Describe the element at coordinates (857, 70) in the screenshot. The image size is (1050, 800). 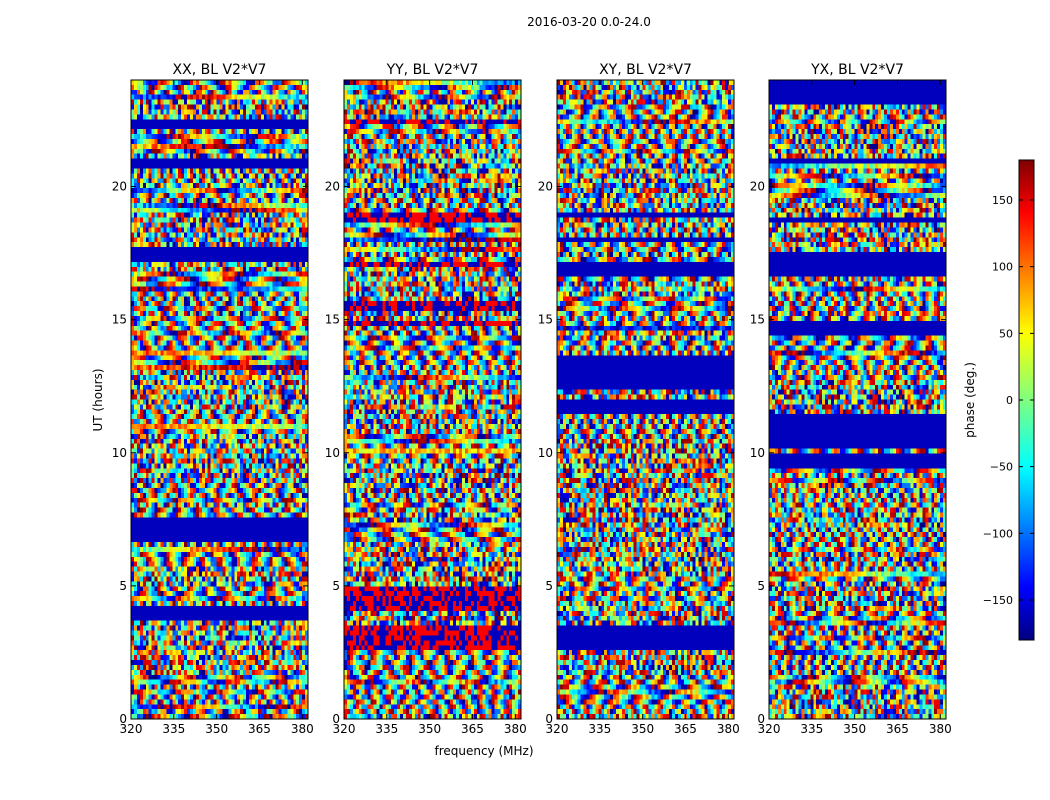
I see `panel-title: YX, BL V2*V7` at that location.